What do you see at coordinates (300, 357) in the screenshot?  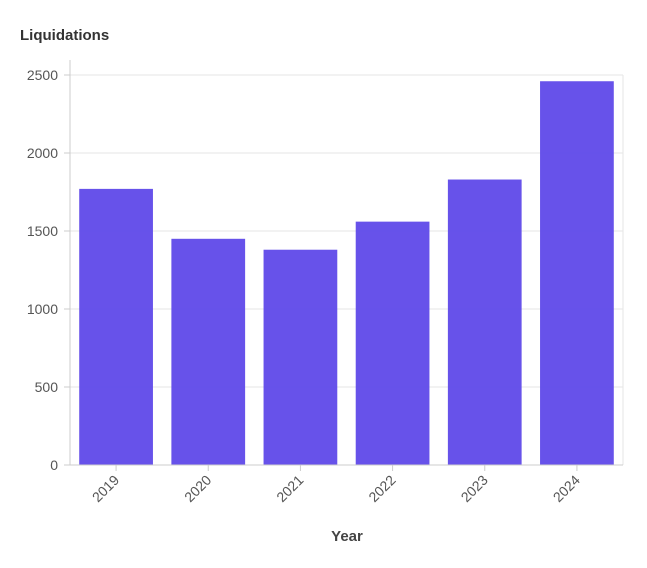 I see `bar-2021` at bounding box center [300, 357].